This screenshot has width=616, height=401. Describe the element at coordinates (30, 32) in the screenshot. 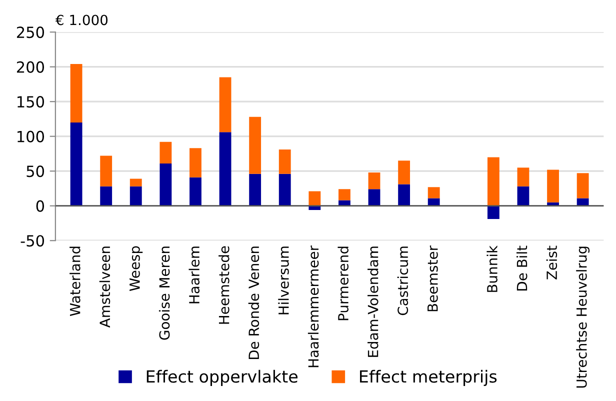

I see `y-tick-label: 250` at that location.